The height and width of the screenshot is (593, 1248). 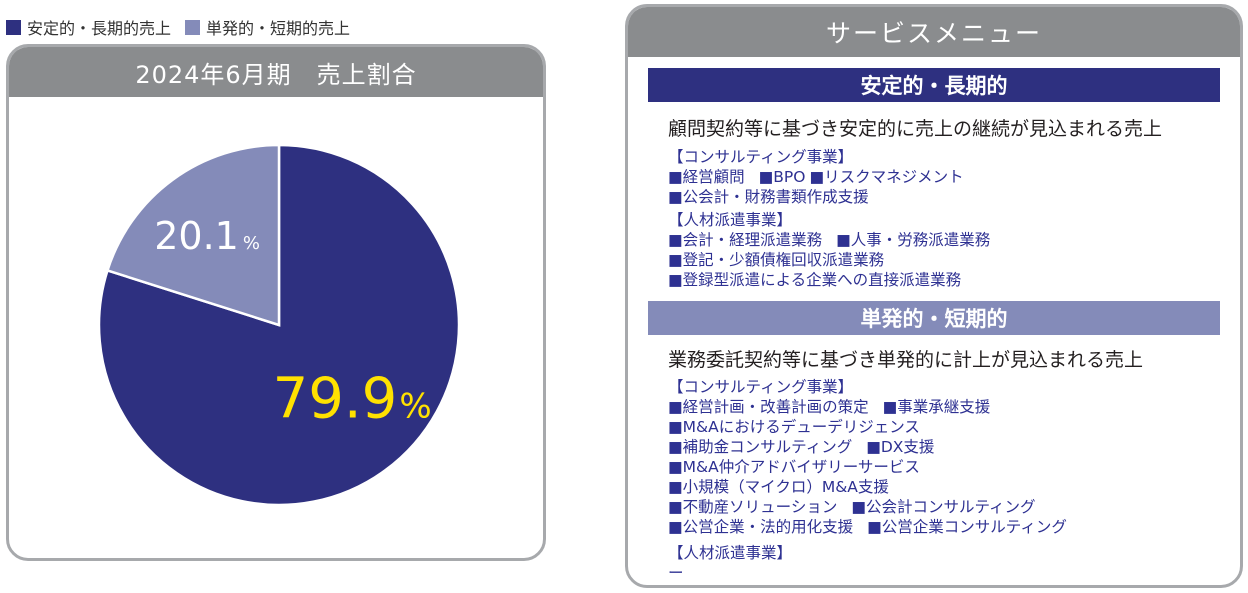 I want to click on pie-slice-oneoff, so click(x=193, y=235).